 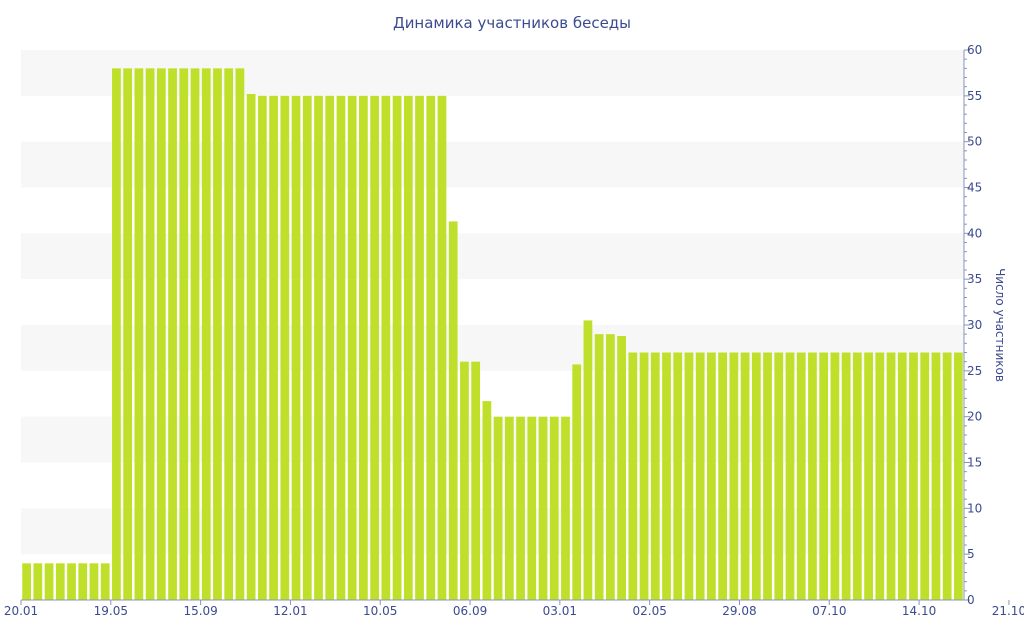 What do you see at coordinates (512, 23) in the screenshot?
I see `chart-title: Динамика участников беседы` at bounding box center [512, 23].